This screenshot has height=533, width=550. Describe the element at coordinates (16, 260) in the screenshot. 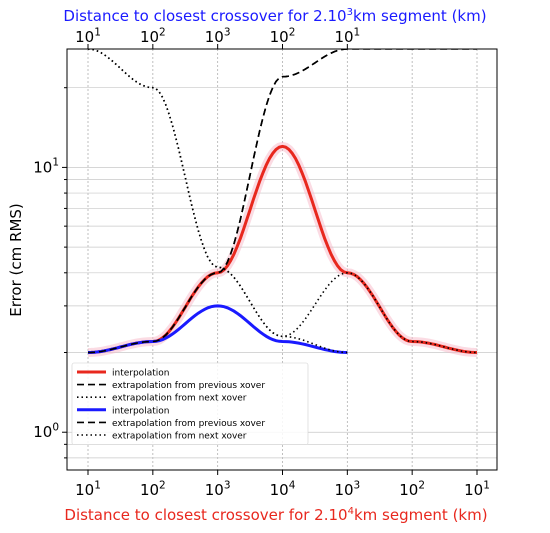

I see `y-axis-title: Error (cm RMS)` at that location.